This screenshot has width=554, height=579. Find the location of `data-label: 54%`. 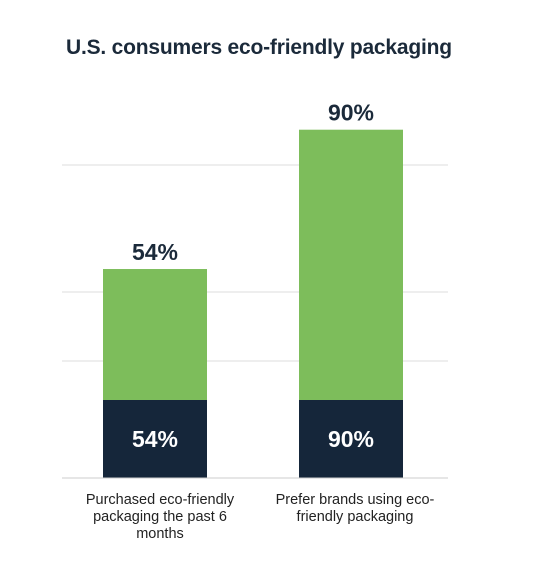

data-label: 54% is located at coordinates (155, 252).